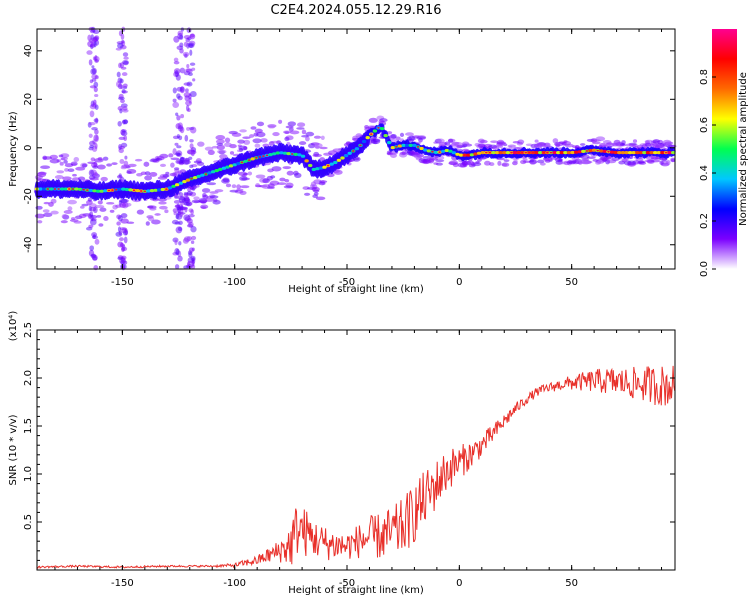  What do you see at coordinates (356, 289) in the screenshot?
I see `spectrogram-xlabel: Height of straight line (km)` at bounding box center [356, 289].